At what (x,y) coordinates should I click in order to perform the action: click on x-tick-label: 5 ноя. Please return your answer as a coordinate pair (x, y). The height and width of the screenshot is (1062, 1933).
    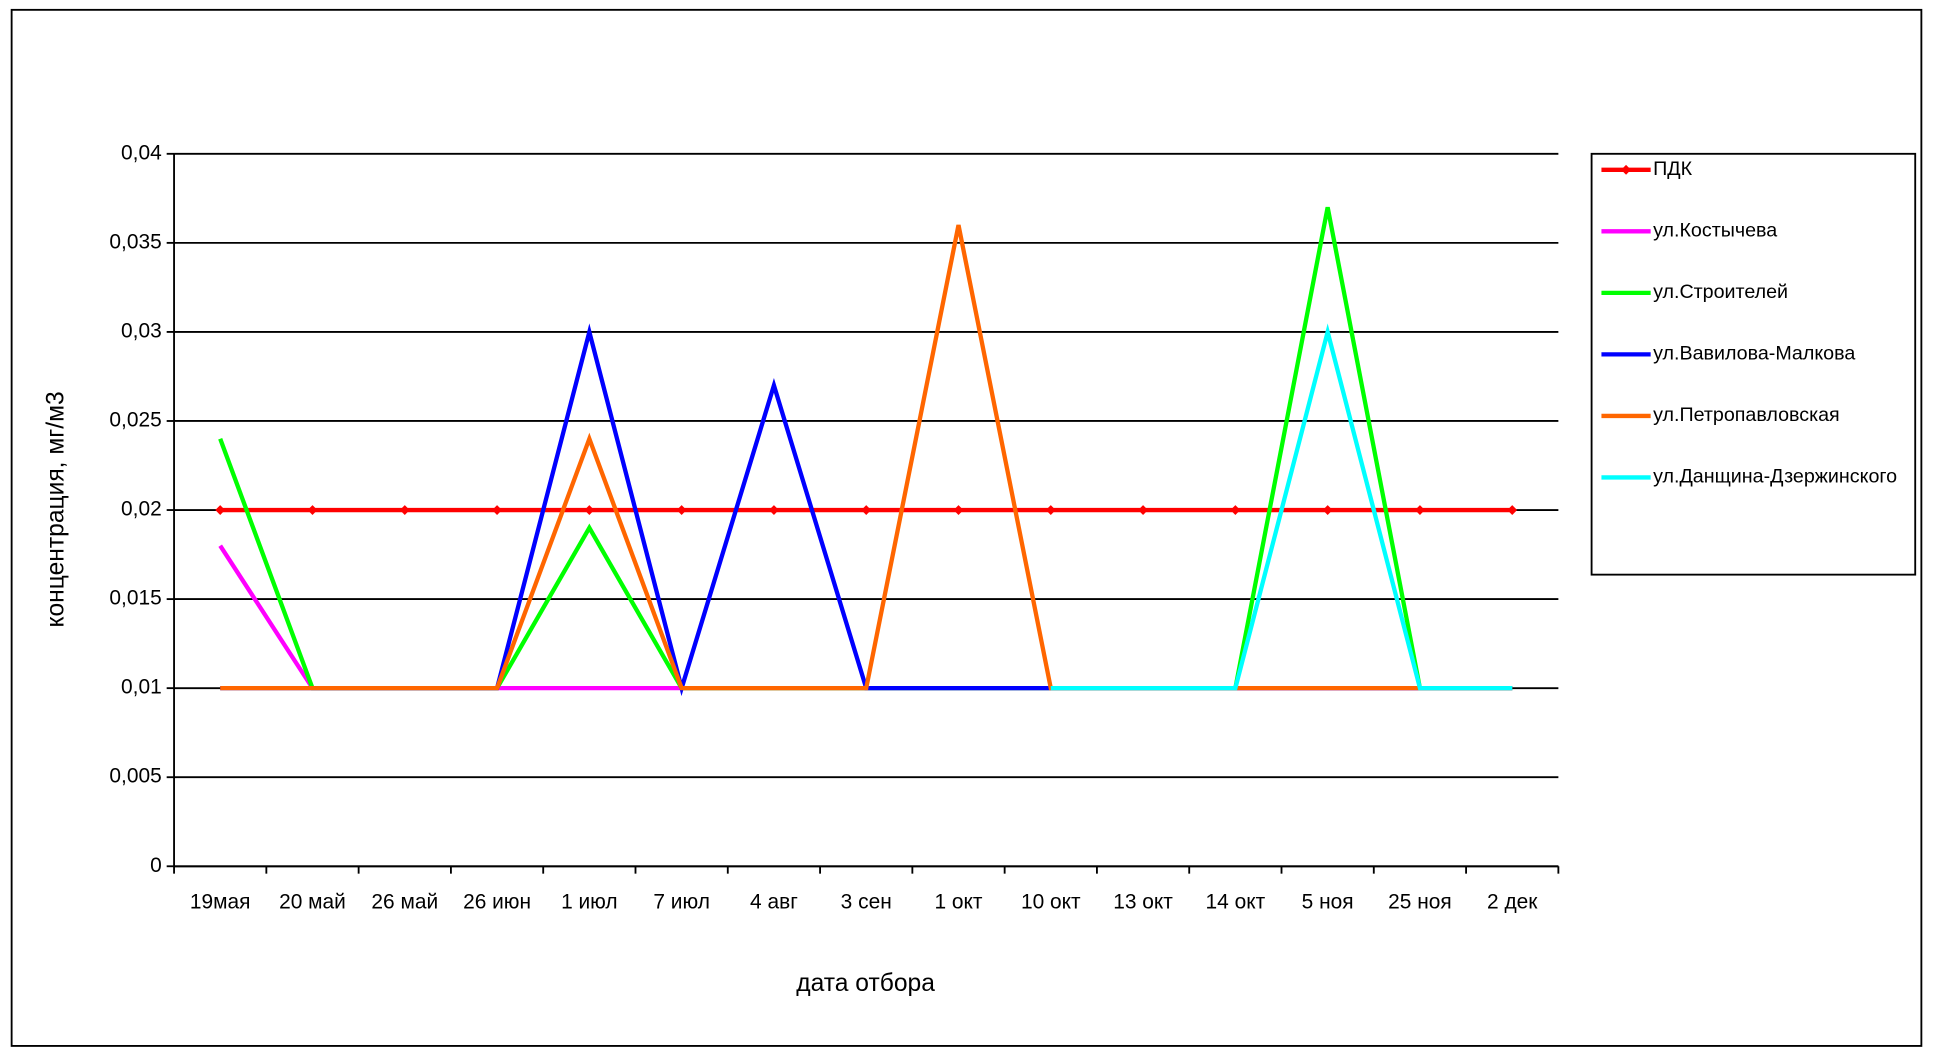
    Looking at the image, I should click on (1328, 902).